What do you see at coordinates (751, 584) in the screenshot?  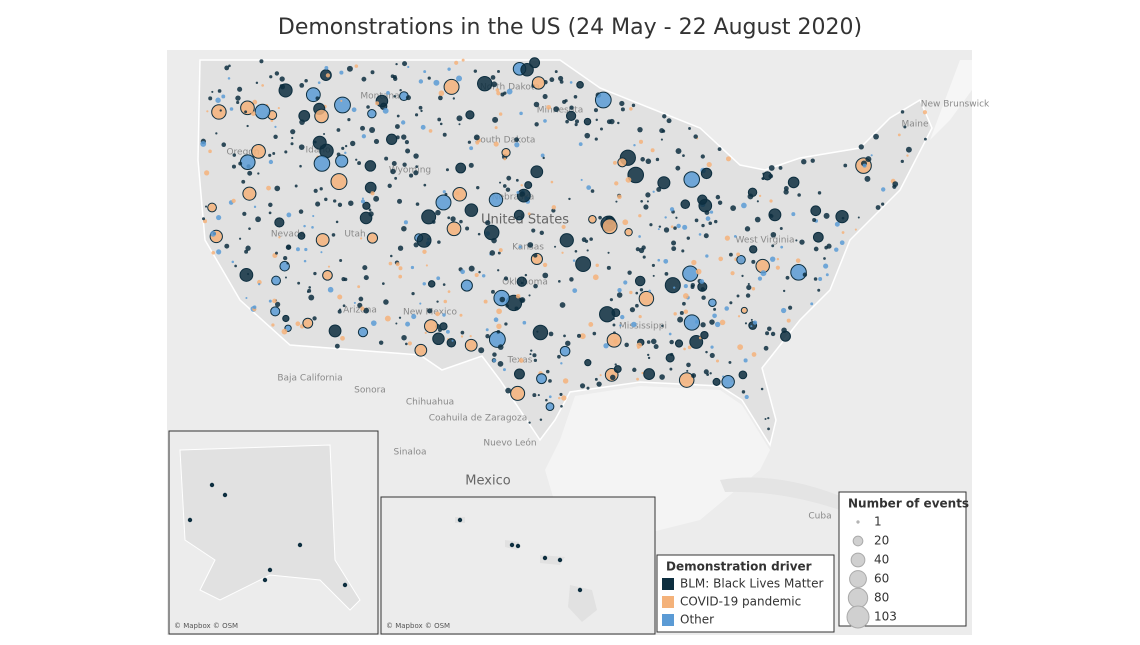 I see `legend-label: BLM: Black Lives Matter` at bounding box center [751, 584].